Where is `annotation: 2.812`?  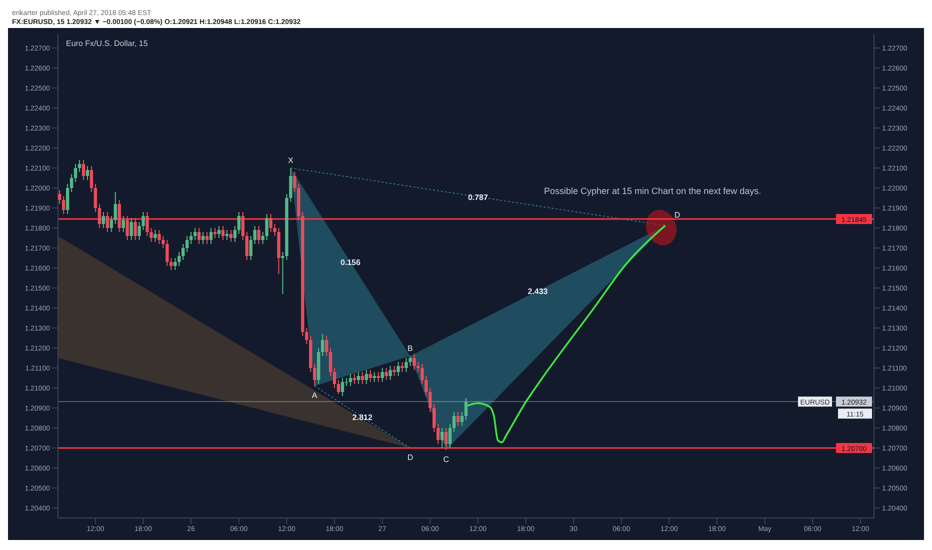 annotation: 2.812 is located at coordinates (362, 417).